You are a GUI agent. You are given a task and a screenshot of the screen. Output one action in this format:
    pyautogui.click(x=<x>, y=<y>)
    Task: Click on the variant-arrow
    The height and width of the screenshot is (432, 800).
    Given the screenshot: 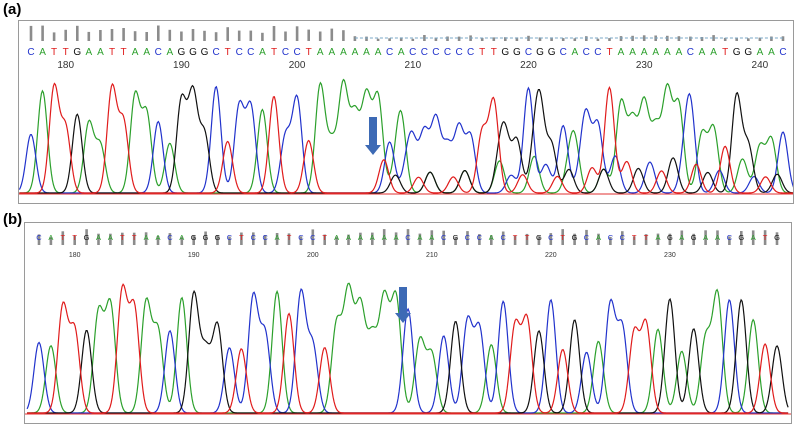 What is the action you would take?
    pyautogui.click(x=403, y=305)
    